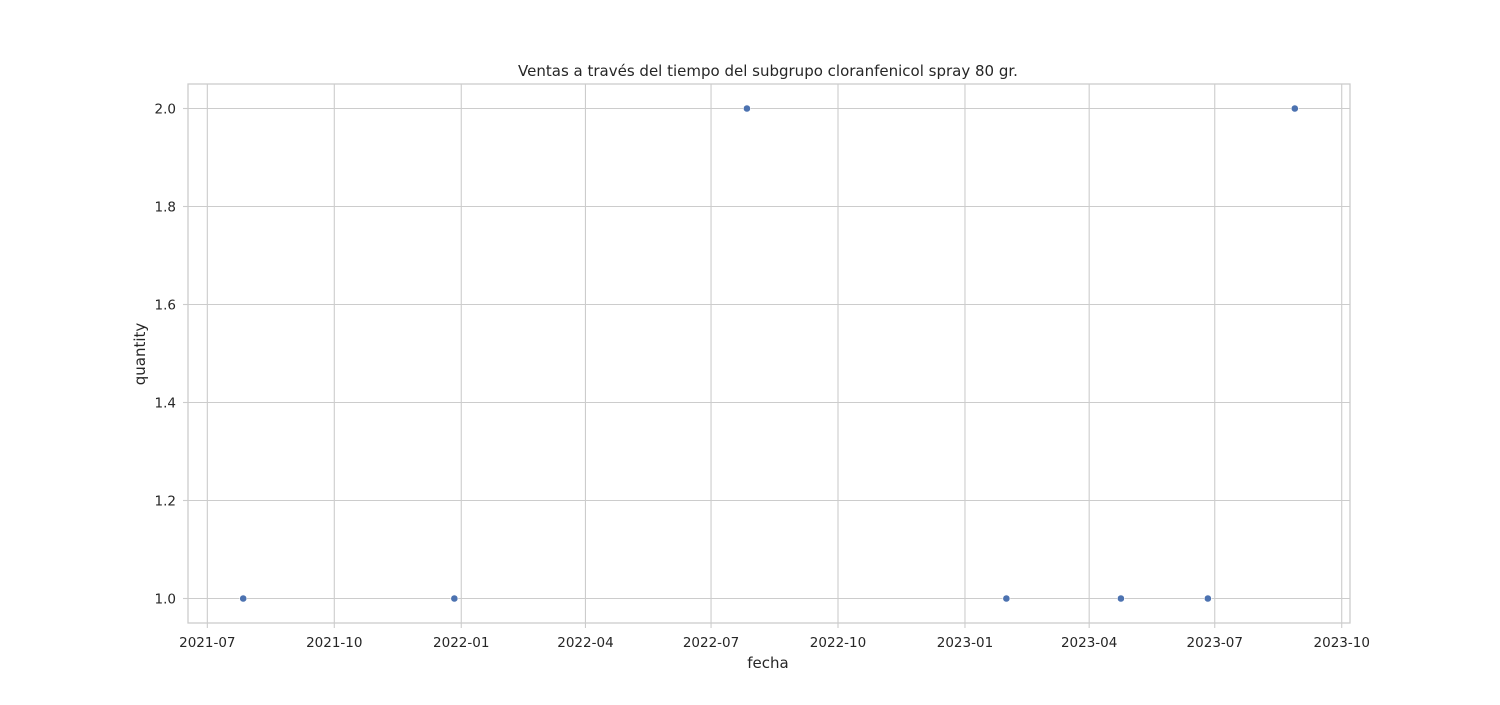 This screenshot has width=1500, height=705. Describe the element at coordinates (165, 600) in the screenshot. I see `y-tick-label: 1.0` at that location.